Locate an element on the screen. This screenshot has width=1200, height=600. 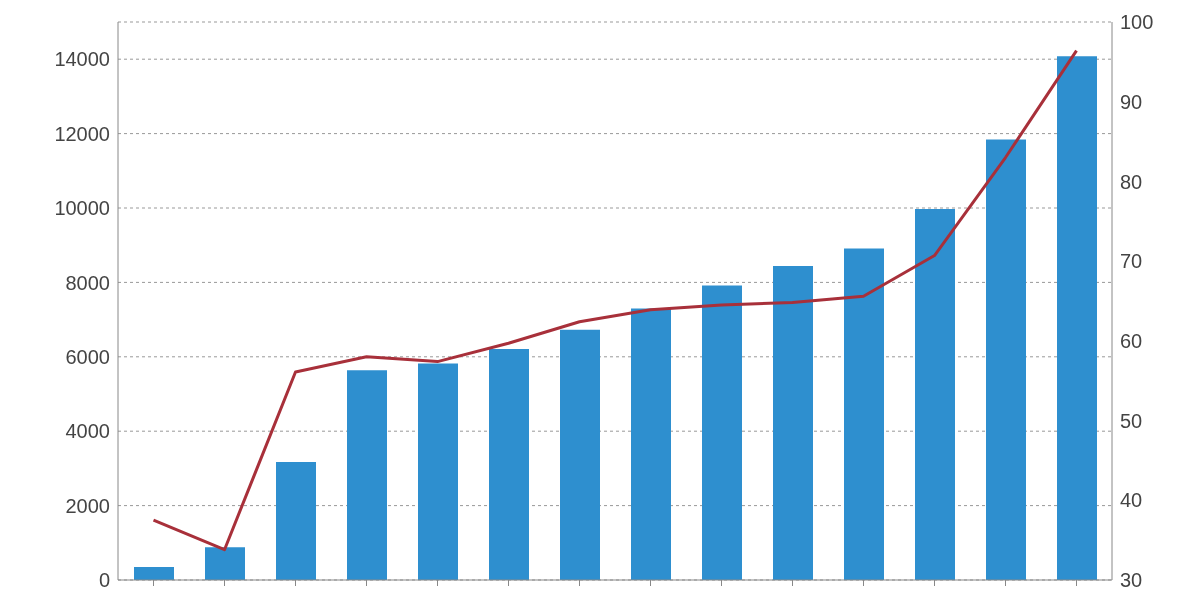
y-tick-label: 4000 is located at coordinates (87, 431).